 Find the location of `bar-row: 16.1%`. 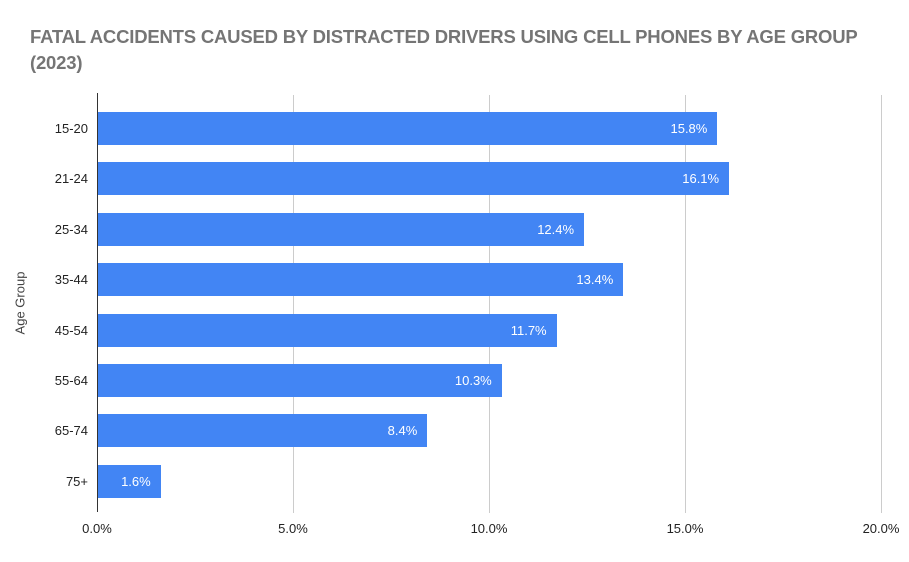

bar-row: 16.1% is located at coordinates (414, 179).